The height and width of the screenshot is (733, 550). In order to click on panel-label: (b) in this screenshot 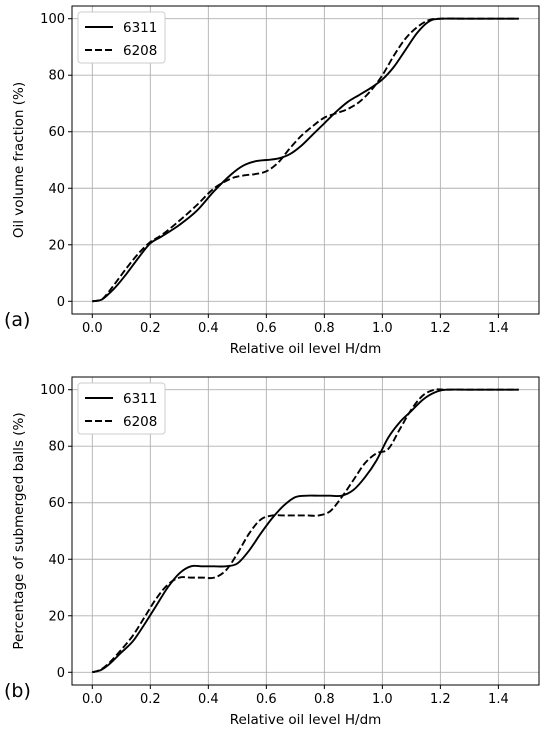, I will do `click(17, 691)`.